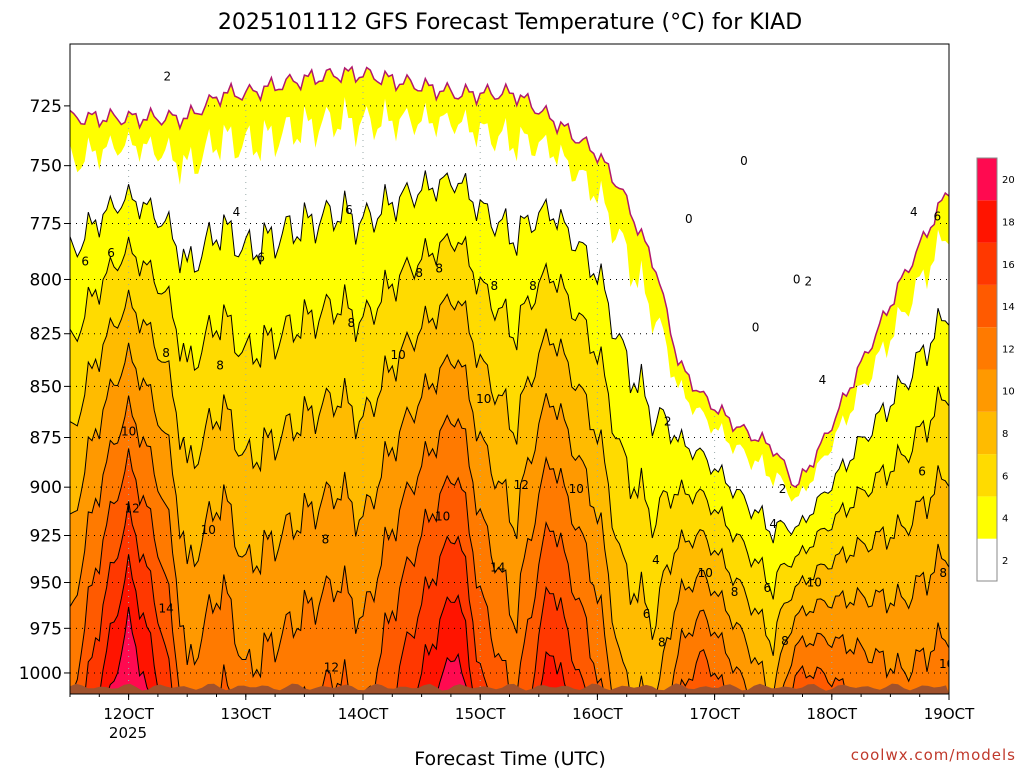 The image size is (1024, 768). Describe the element at coordinates (1008, 223) in the screenshot. I see `colorbar-label: 18` at that location.